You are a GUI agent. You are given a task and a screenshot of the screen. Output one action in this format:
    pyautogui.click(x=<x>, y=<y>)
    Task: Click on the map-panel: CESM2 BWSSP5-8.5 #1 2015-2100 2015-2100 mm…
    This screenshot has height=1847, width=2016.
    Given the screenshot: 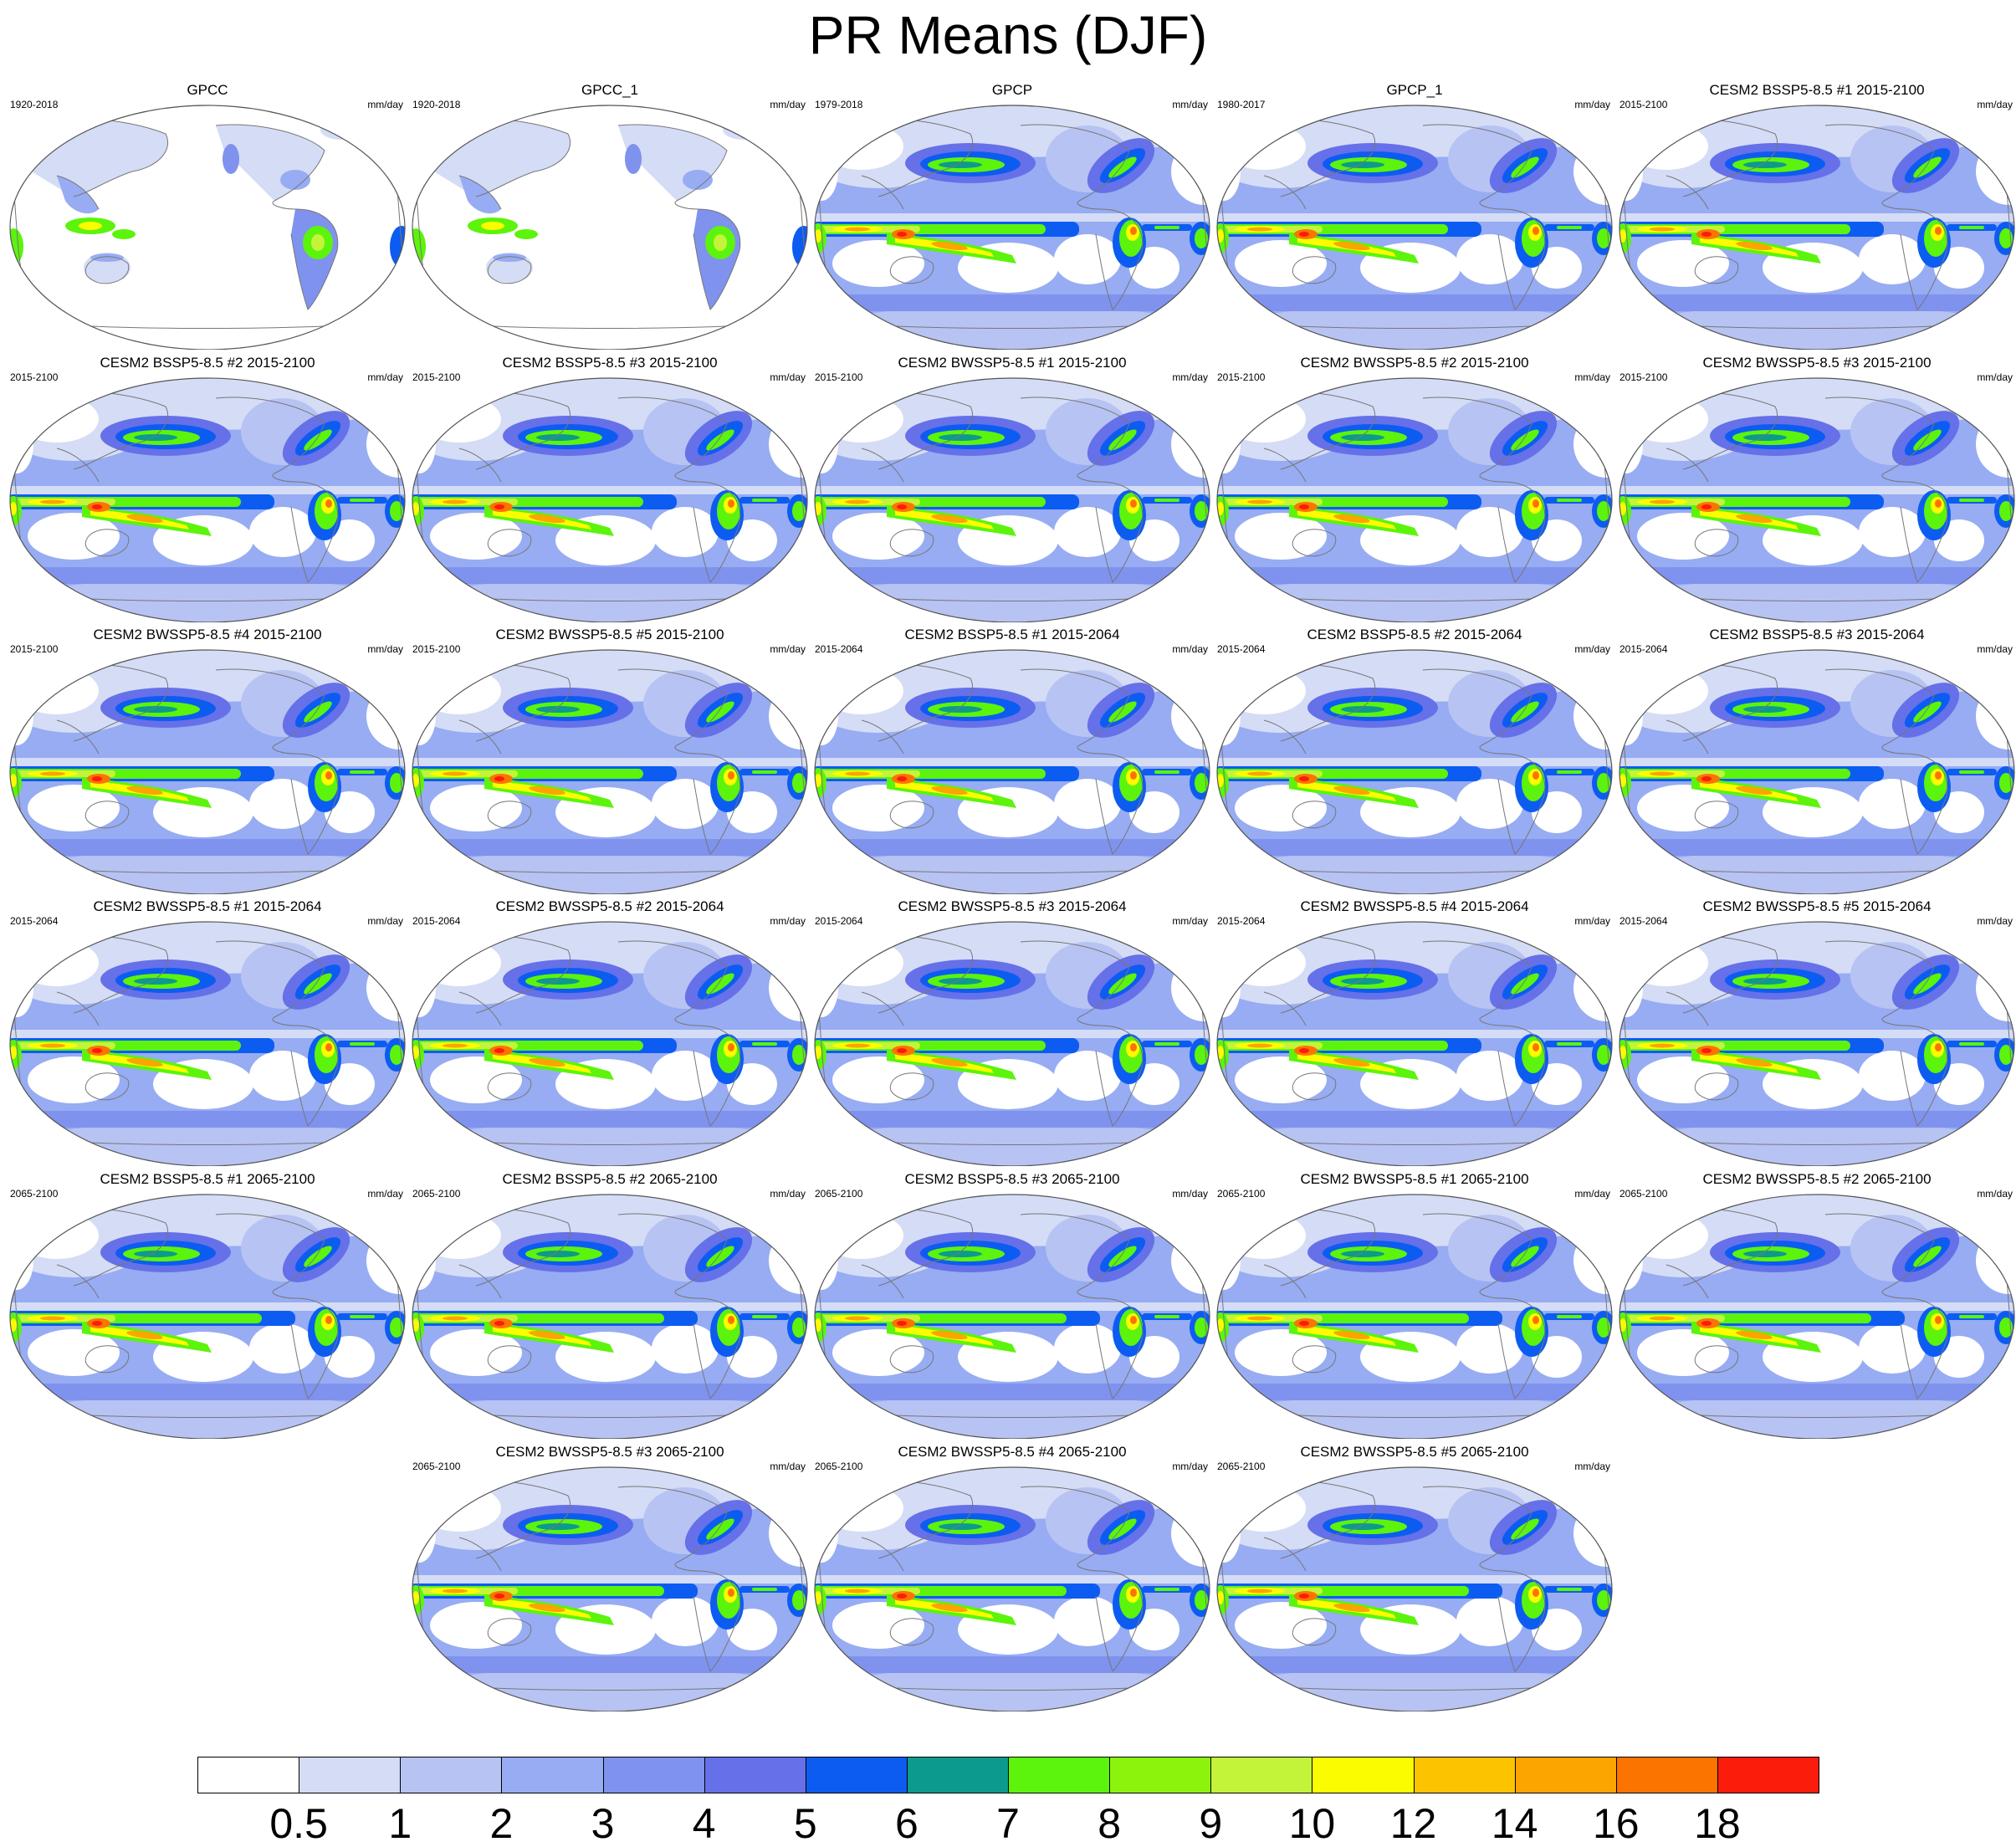 What is the action you would take?
    pyautogui.click(x=1012, y=488)
    